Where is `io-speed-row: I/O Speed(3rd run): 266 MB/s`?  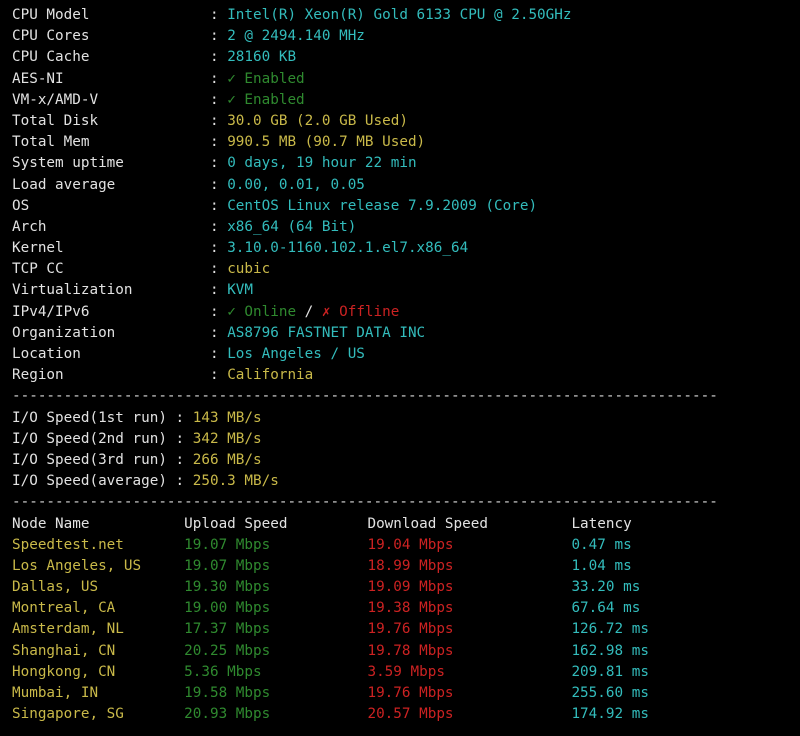
io-speed-row: I/O Speed(3rd run): 266 MB/s is located at coordinates (365, 460).